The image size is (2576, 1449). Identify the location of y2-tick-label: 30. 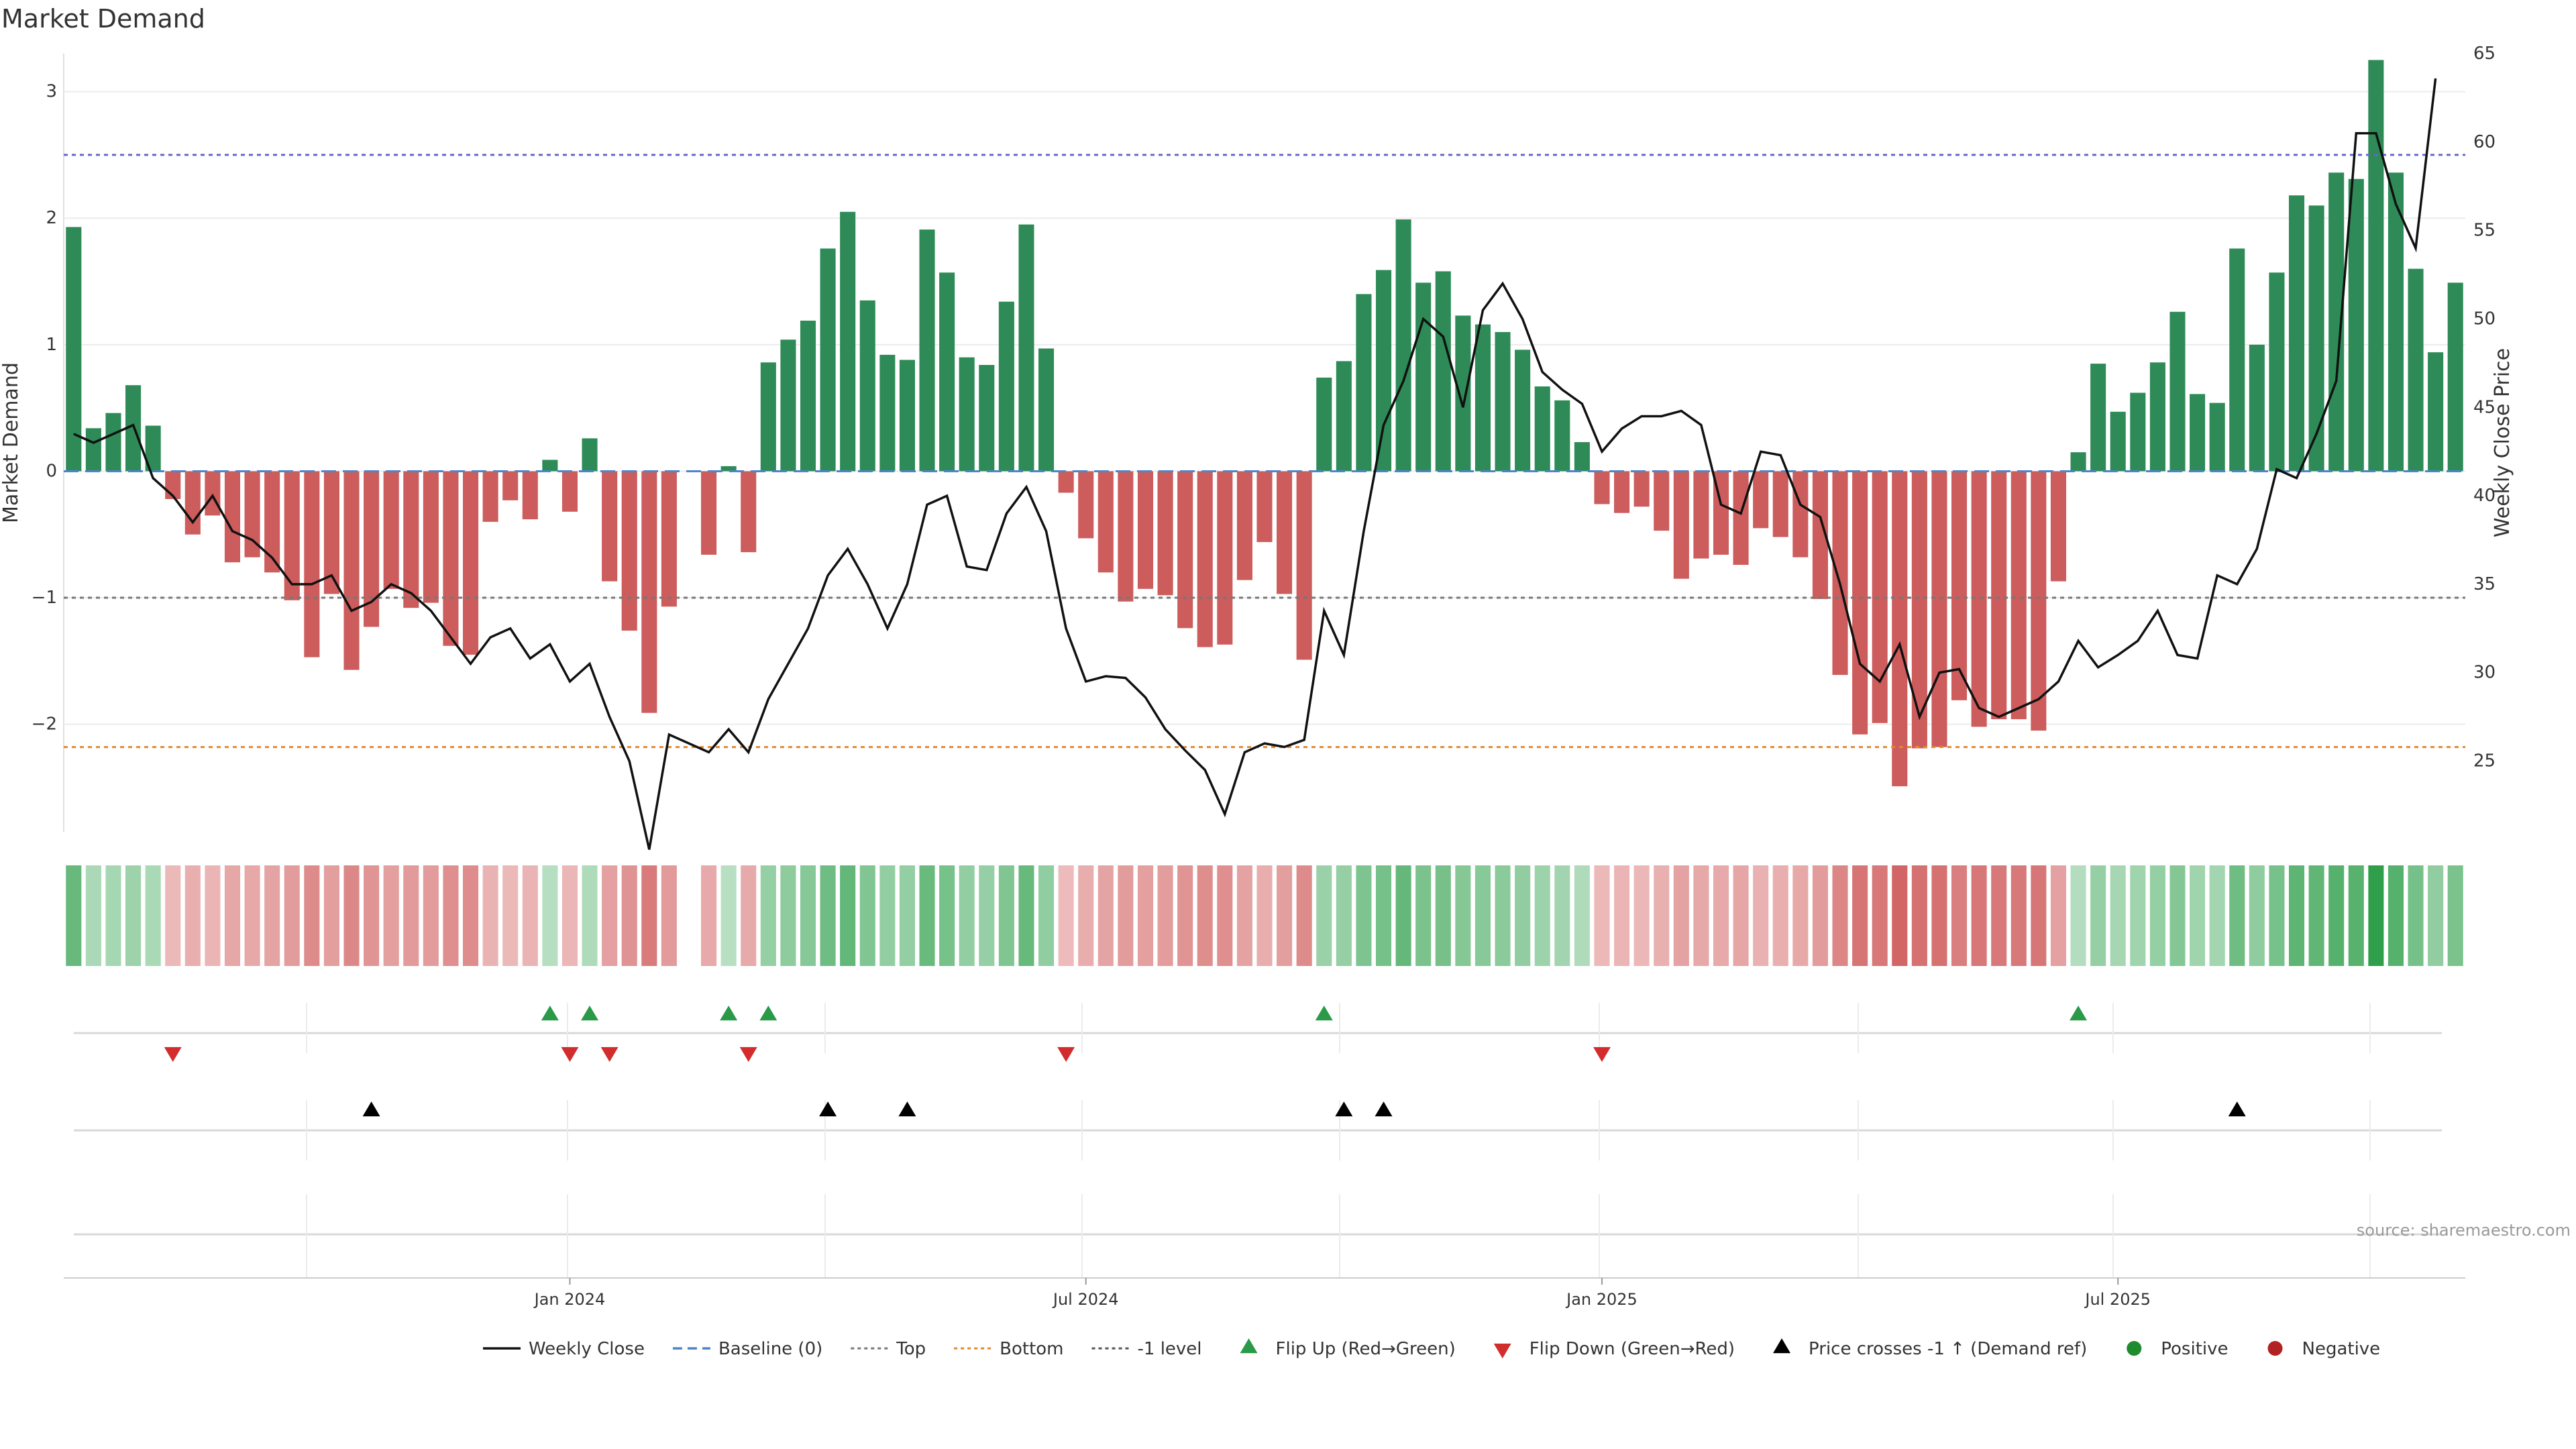
(2484, 673).